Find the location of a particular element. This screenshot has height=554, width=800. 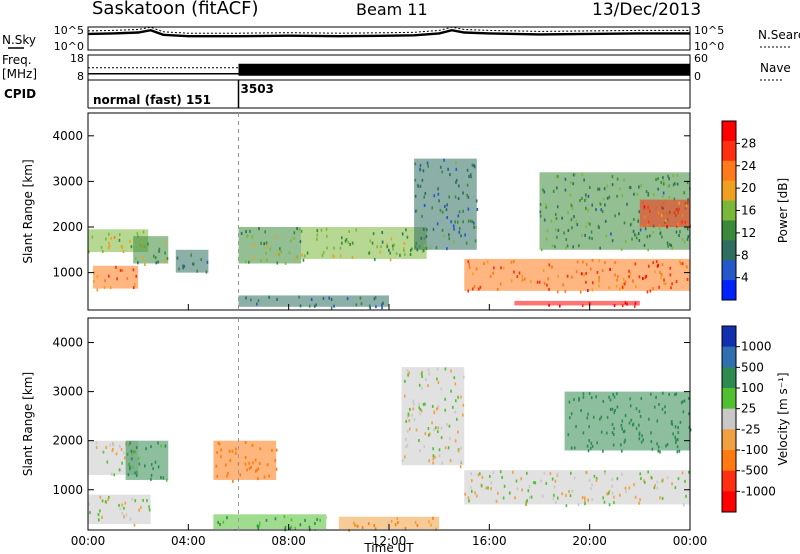

noise-panel-frame is located at coordinates (389, 38).